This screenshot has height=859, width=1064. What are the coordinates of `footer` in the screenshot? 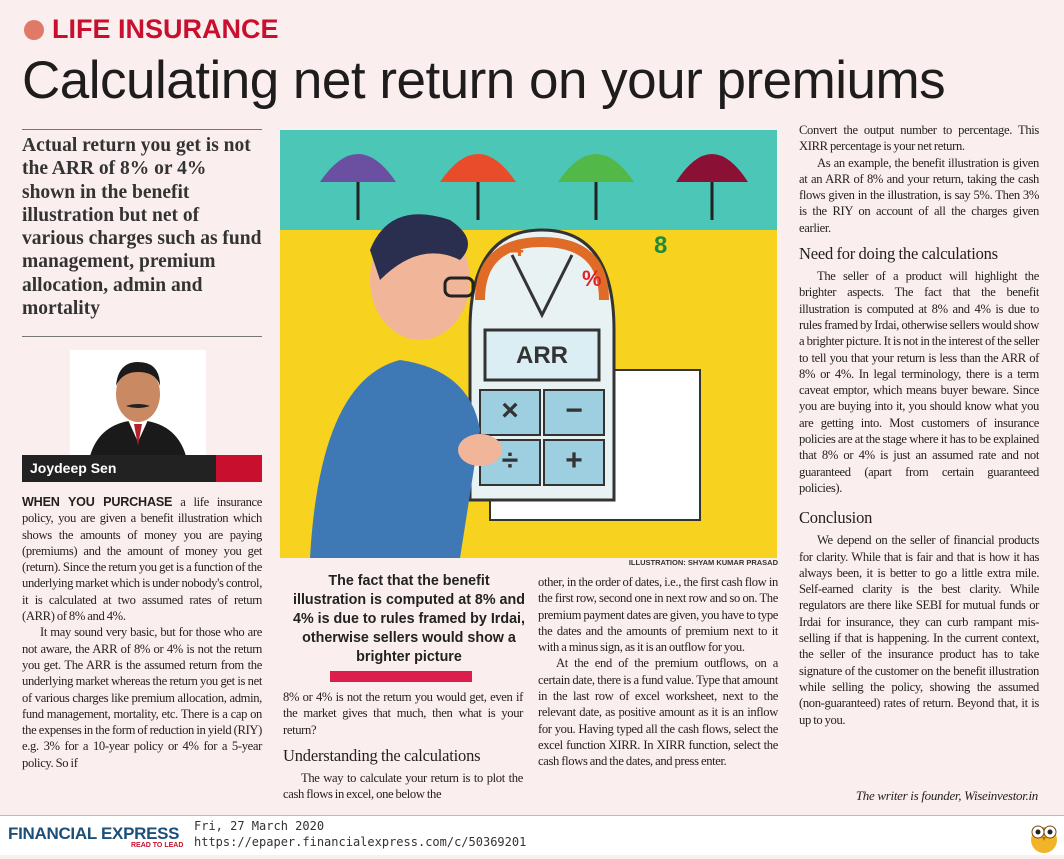 It's located at (532, 835).